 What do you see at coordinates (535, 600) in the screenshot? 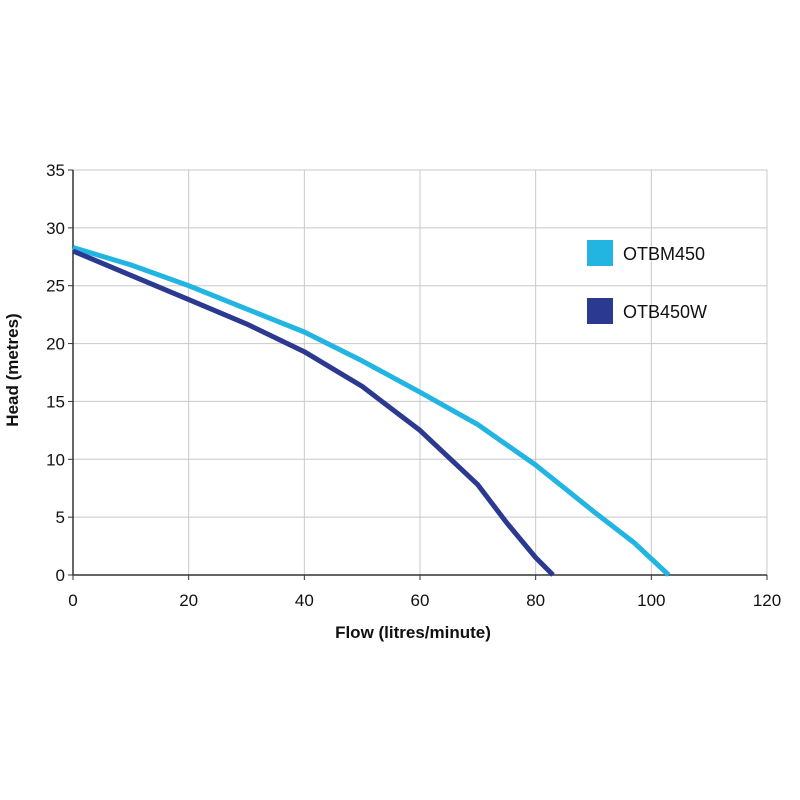
I see `x-tick-label: 80` at bounding box center [535, 600].